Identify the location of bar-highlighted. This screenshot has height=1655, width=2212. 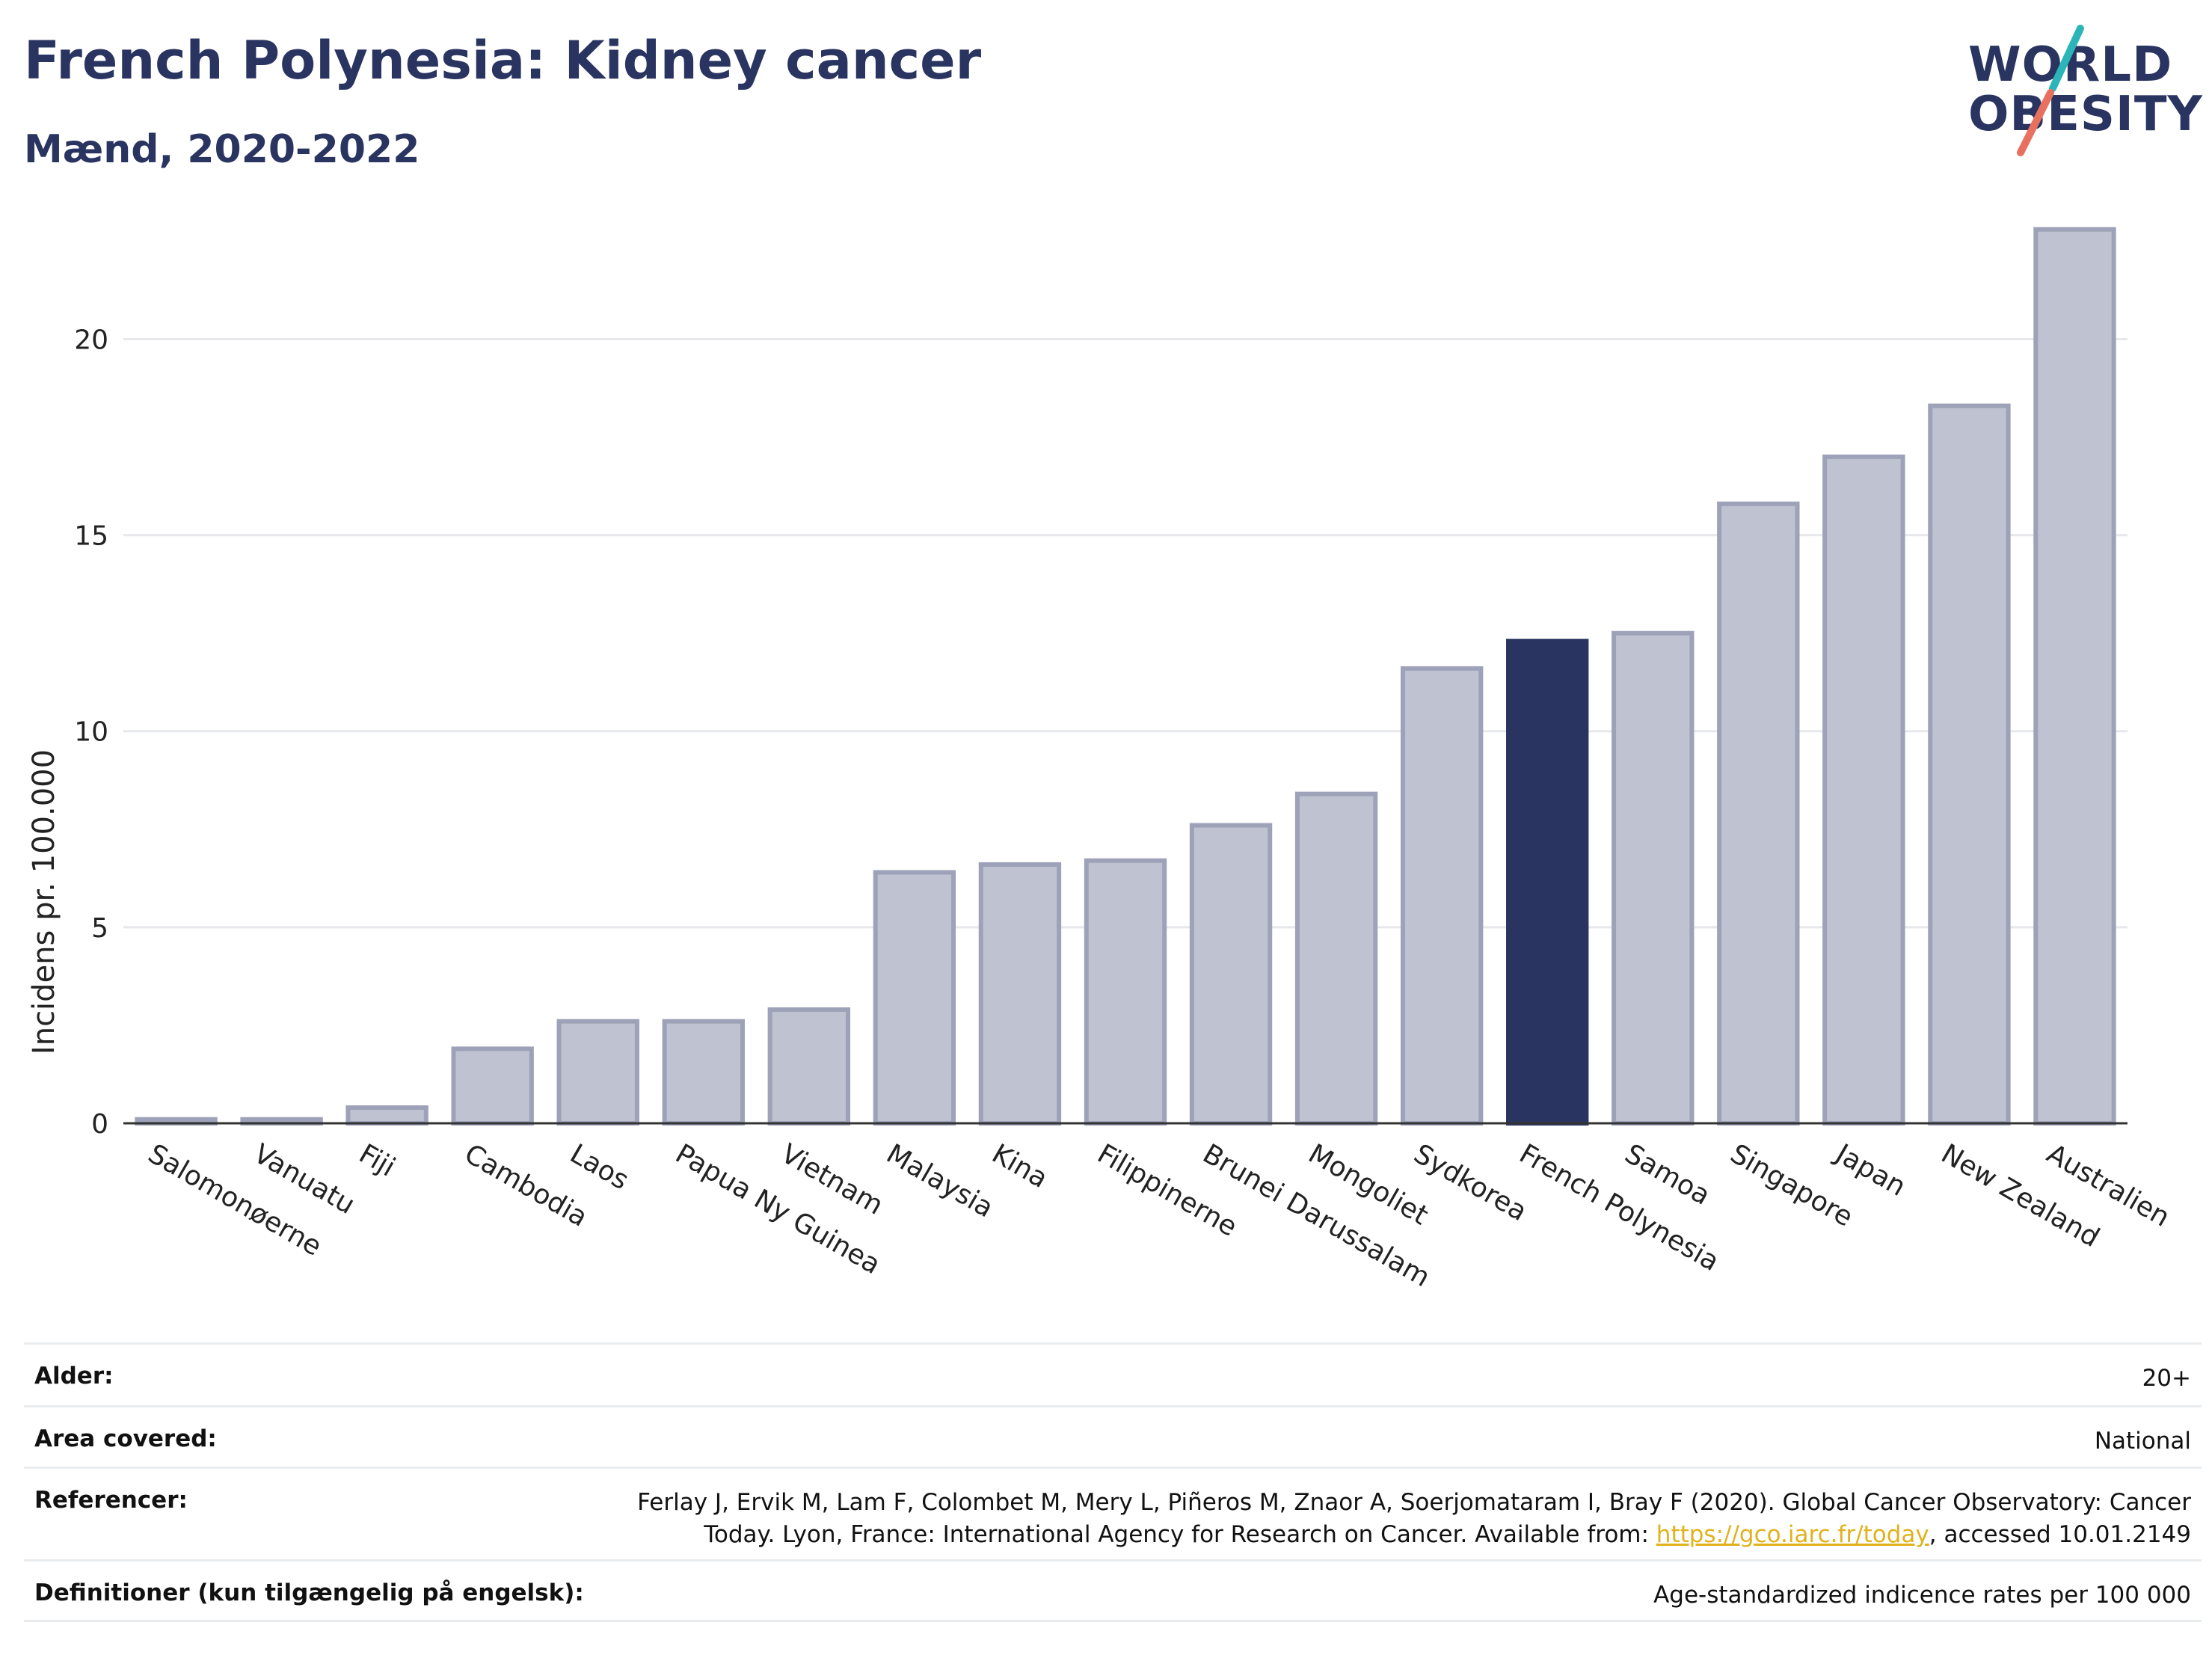
(1547, 882).